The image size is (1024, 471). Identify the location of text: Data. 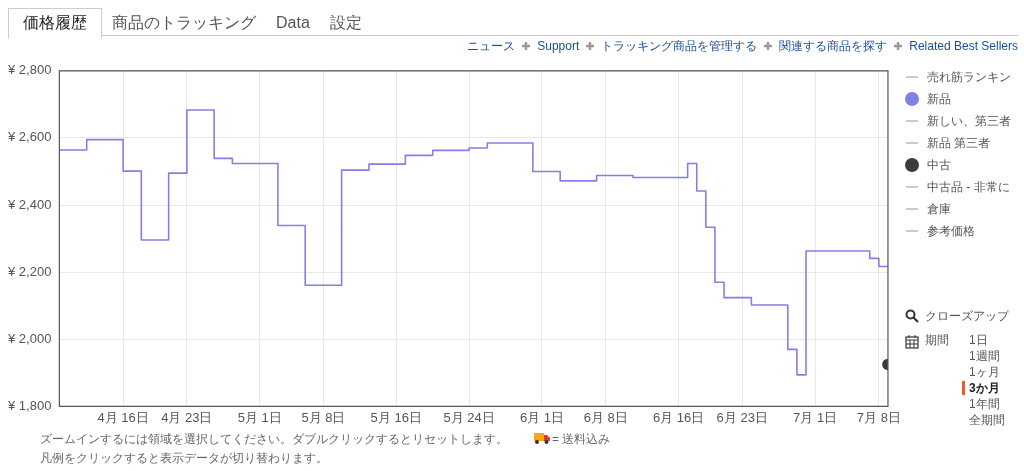
(293, 23).